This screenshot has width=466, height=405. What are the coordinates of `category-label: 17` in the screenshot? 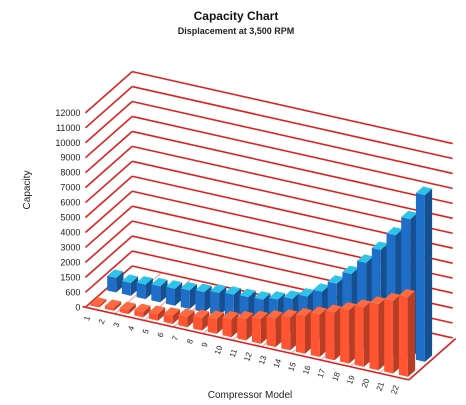 It's located at (322, 373).